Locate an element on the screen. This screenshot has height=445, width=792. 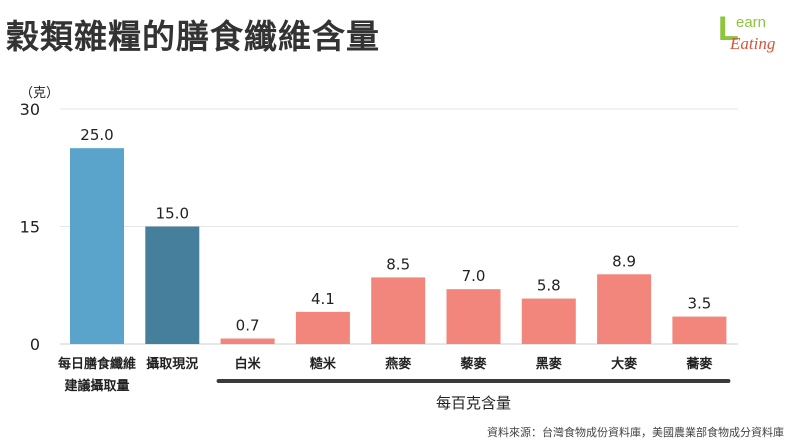
x-tick-label: 攝取現況 is located at coordinates (172, 364).